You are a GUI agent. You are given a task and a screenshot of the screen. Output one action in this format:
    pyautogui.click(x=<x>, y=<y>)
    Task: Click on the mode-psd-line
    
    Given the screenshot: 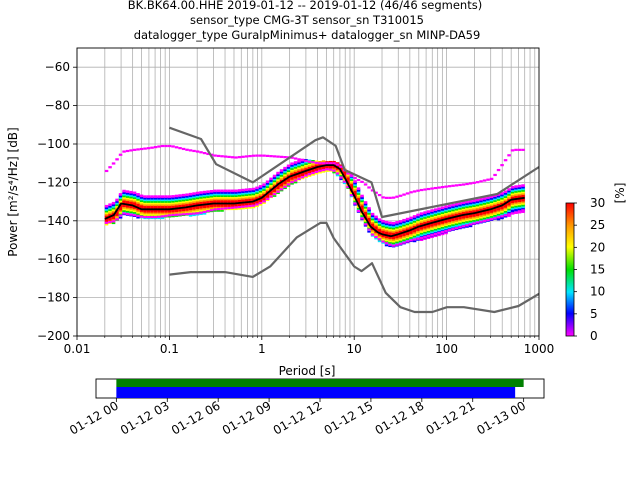 What is the action you would take?
    pyautogui.click(x=314, y=201)
    